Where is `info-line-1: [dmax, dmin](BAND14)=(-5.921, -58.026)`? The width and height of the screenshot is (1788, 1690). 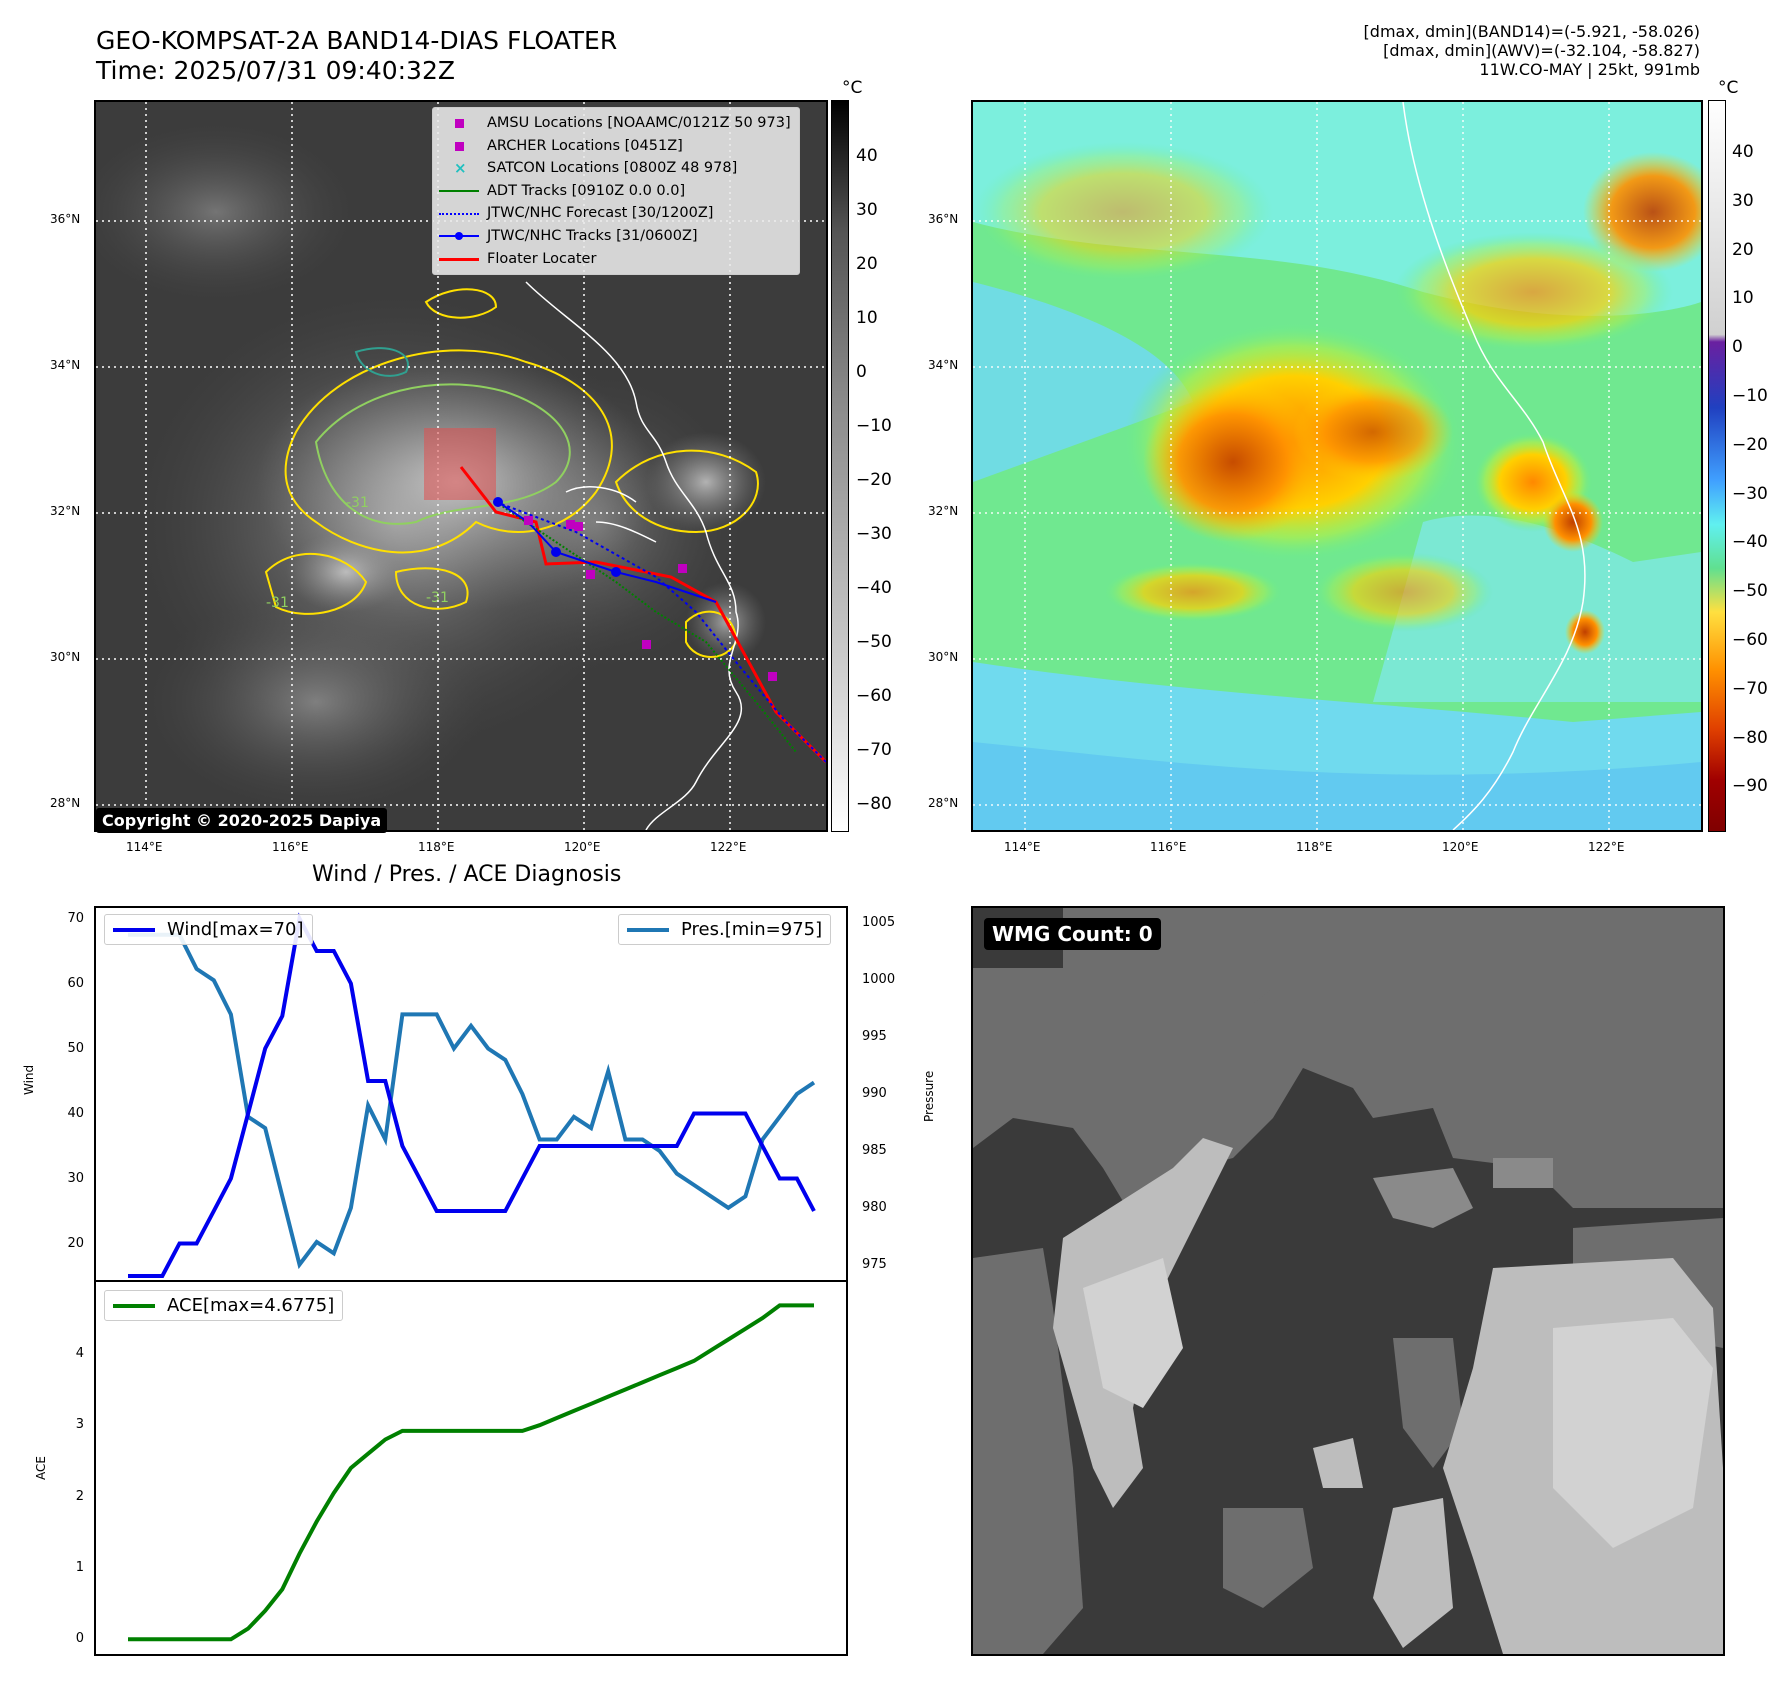
info-line-1: [dmax, dmin](BAND14)=(-5.921, -58.026) is located at coordinates (1531, 31).